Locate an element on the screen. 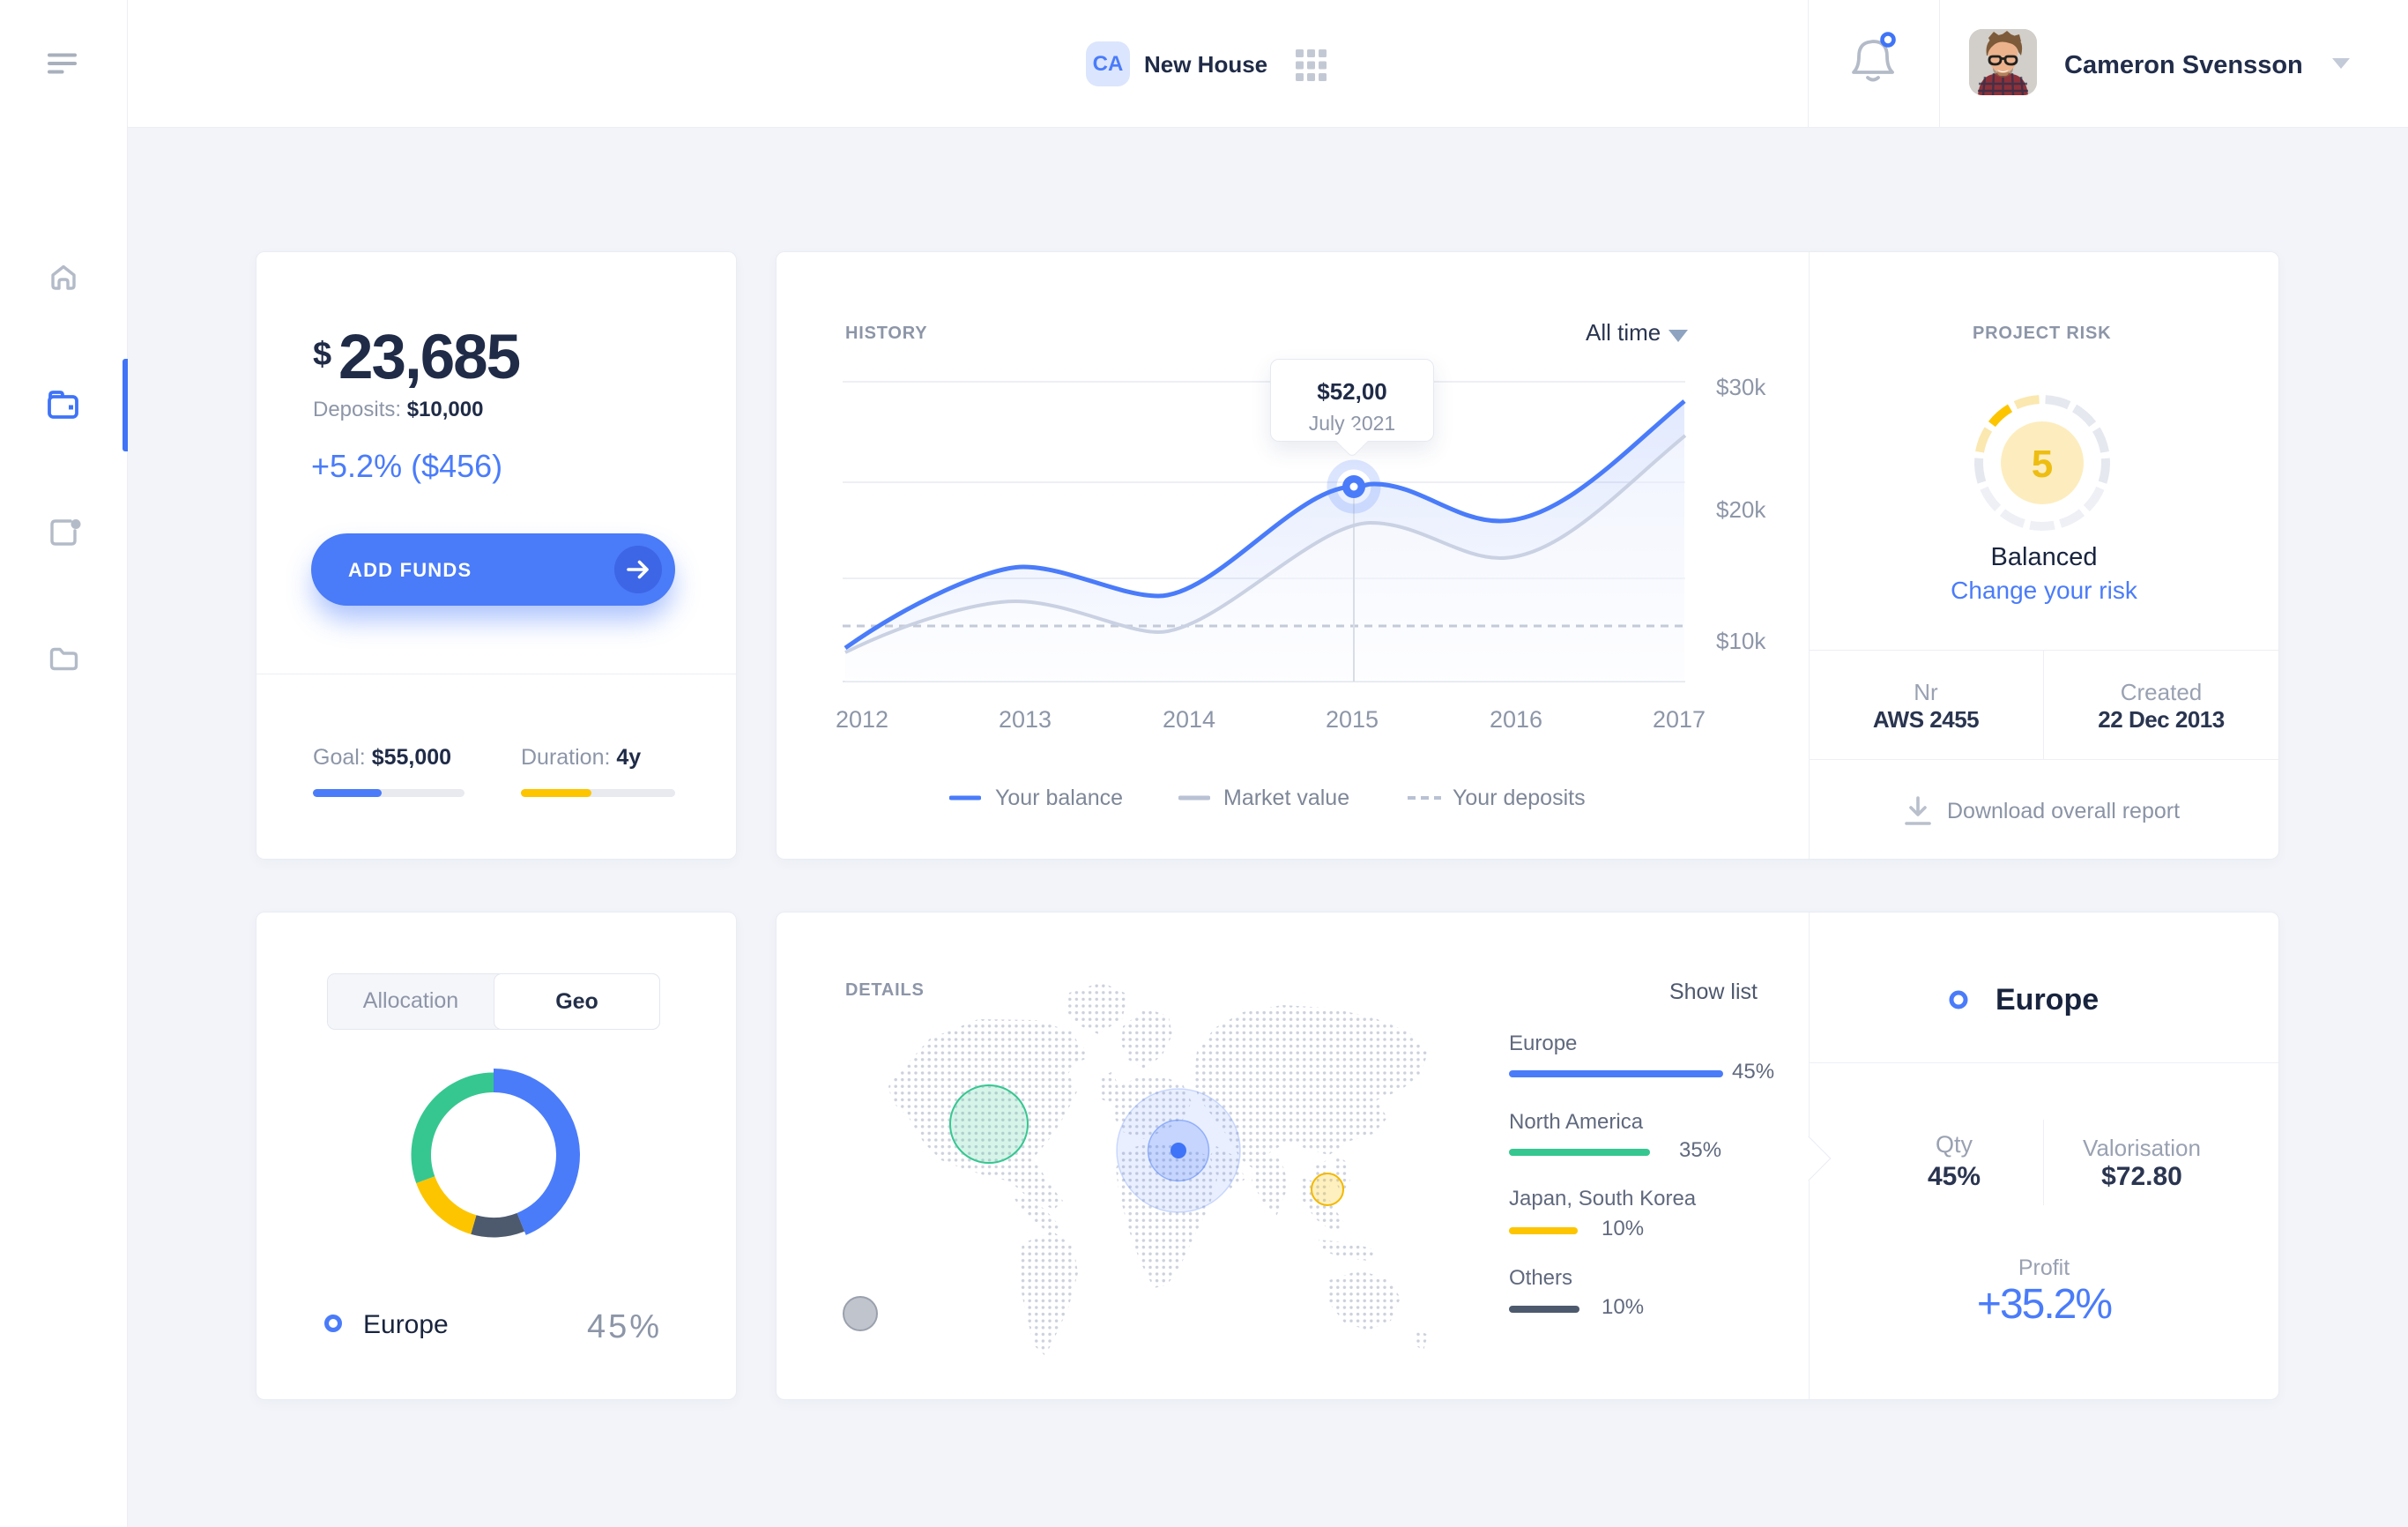 The image size is (2408, 1527). svg-text: 5 is located at coordinates (2043, 464).